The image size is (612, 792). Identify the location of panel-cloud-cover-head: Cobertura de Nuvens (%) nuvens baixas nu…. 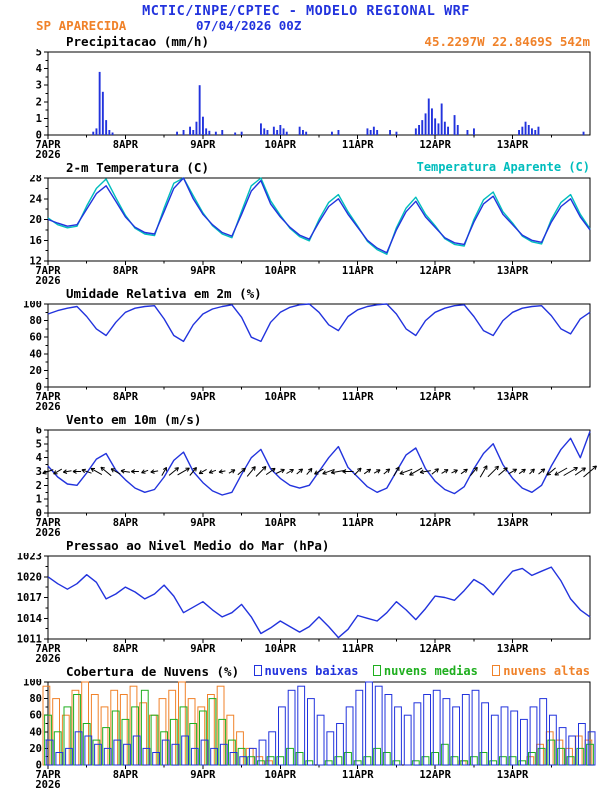
(306, 671).